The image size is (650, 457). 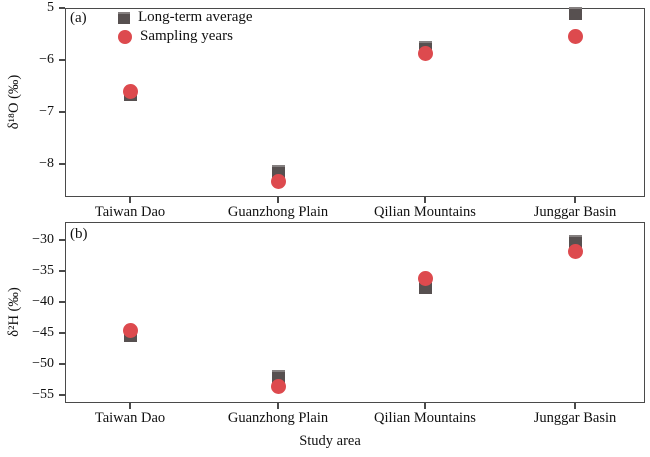 What do you see at coordinates (43, 363) in the screenshot?
I see `y-tick-label: −50` at bounding box center [43, 363].